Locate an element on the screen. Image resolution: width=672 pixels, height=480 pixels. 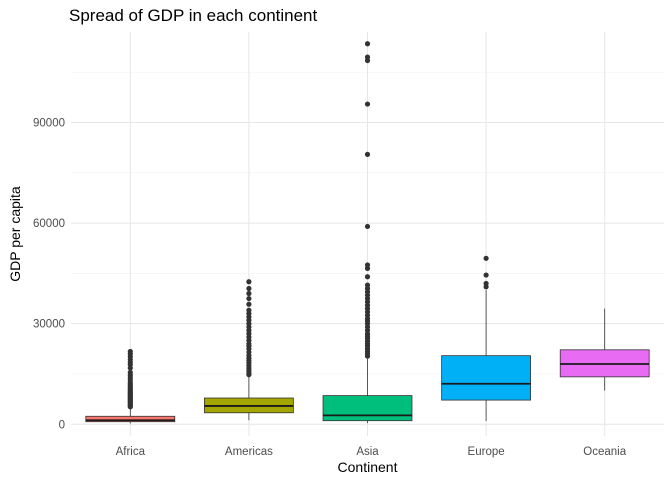
x-tick-label: Europe is located at coordinates (486, 452).